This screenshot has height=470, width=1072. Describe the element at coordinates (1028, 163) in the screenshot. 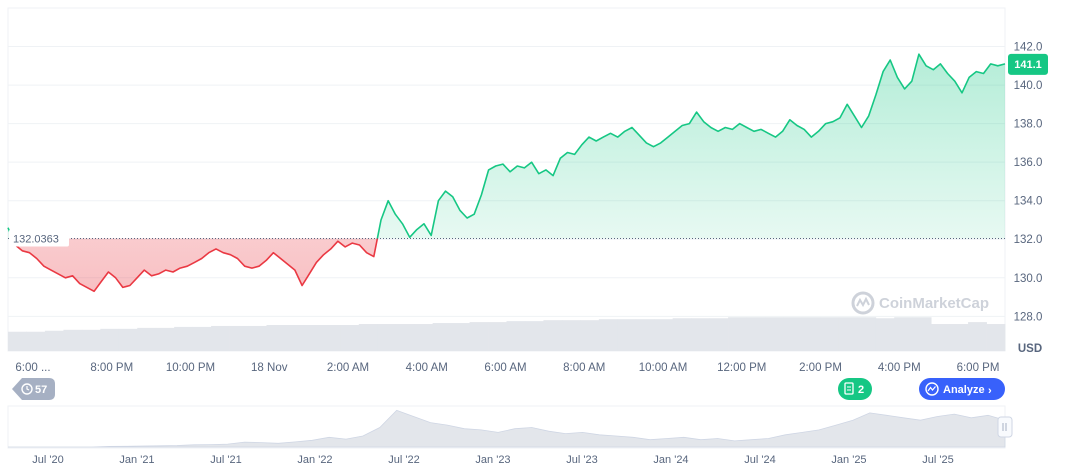

I see `y-tick-label: 136.0` at that location.